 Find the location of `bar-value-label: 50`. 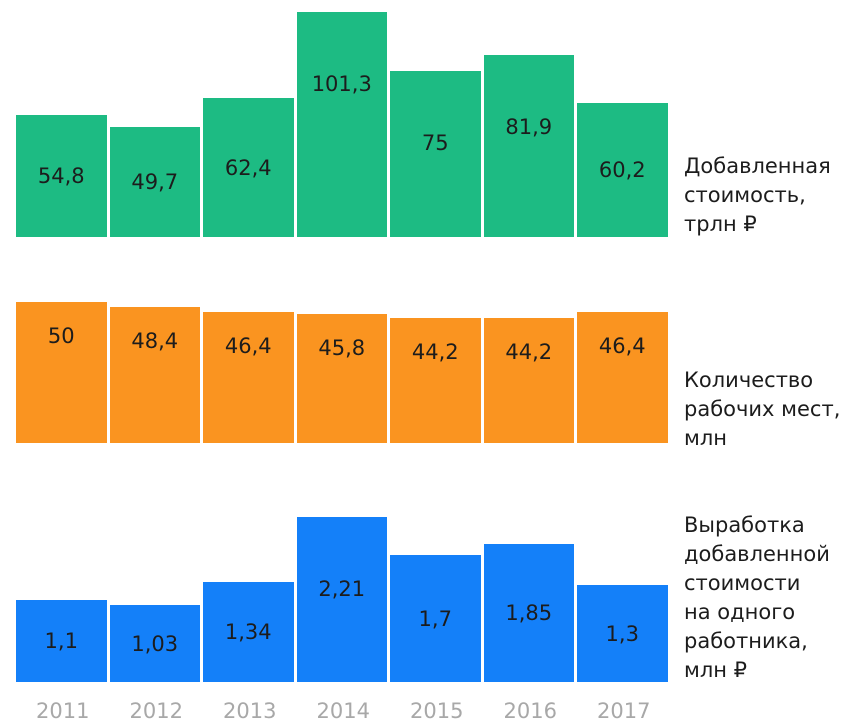

bar-value-label: 50 is located at coordinates (61, 336).